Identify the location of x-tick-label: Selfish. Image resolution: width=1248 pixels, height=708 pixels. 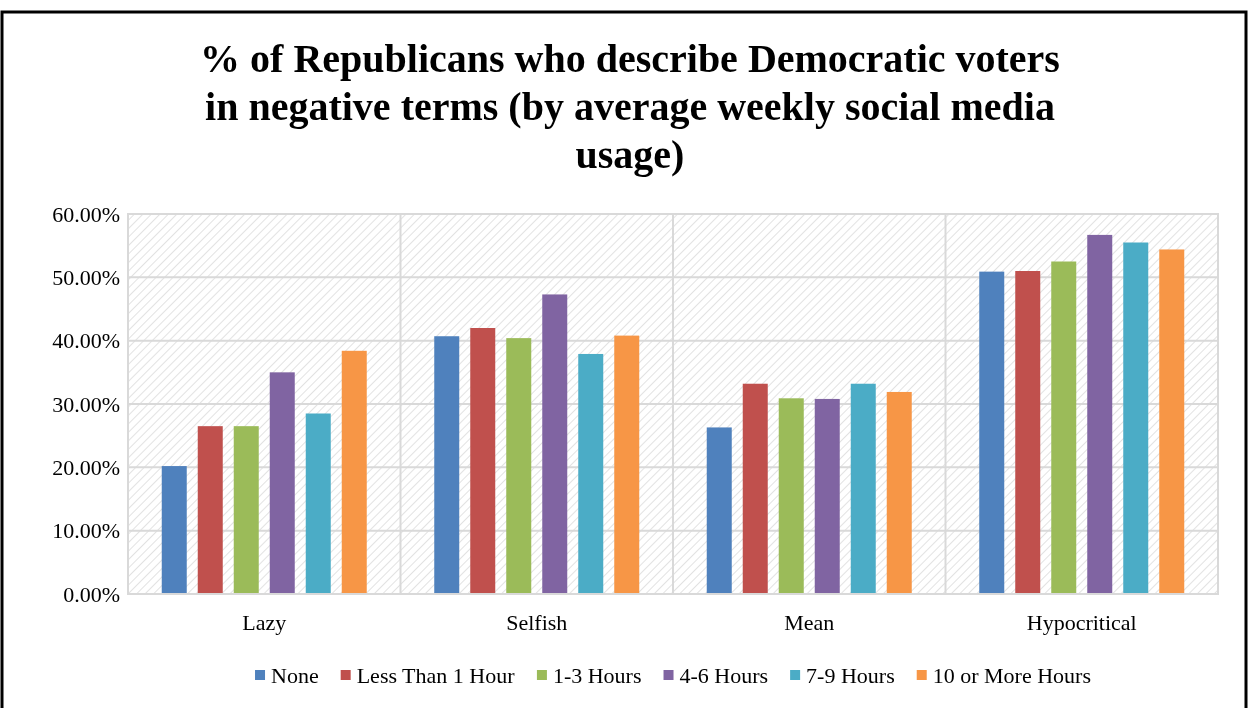
(537, 622).